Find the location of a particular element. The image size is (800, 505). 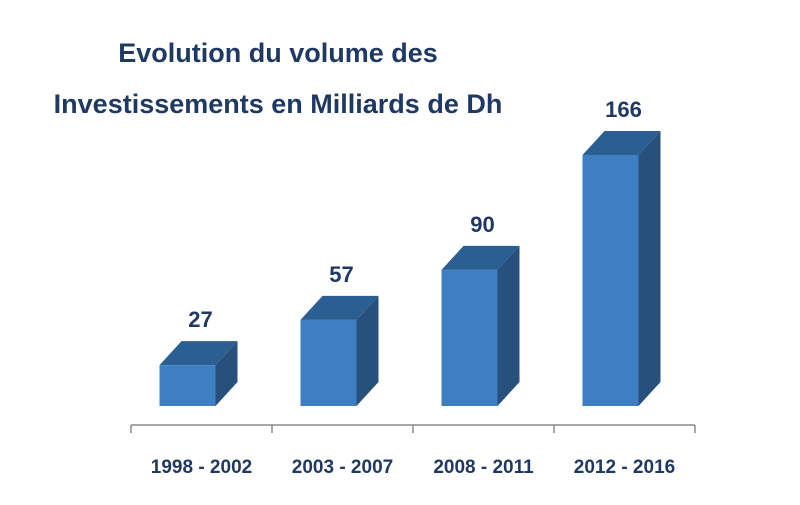

data-label: 27 is located at coordinates (200, 319).